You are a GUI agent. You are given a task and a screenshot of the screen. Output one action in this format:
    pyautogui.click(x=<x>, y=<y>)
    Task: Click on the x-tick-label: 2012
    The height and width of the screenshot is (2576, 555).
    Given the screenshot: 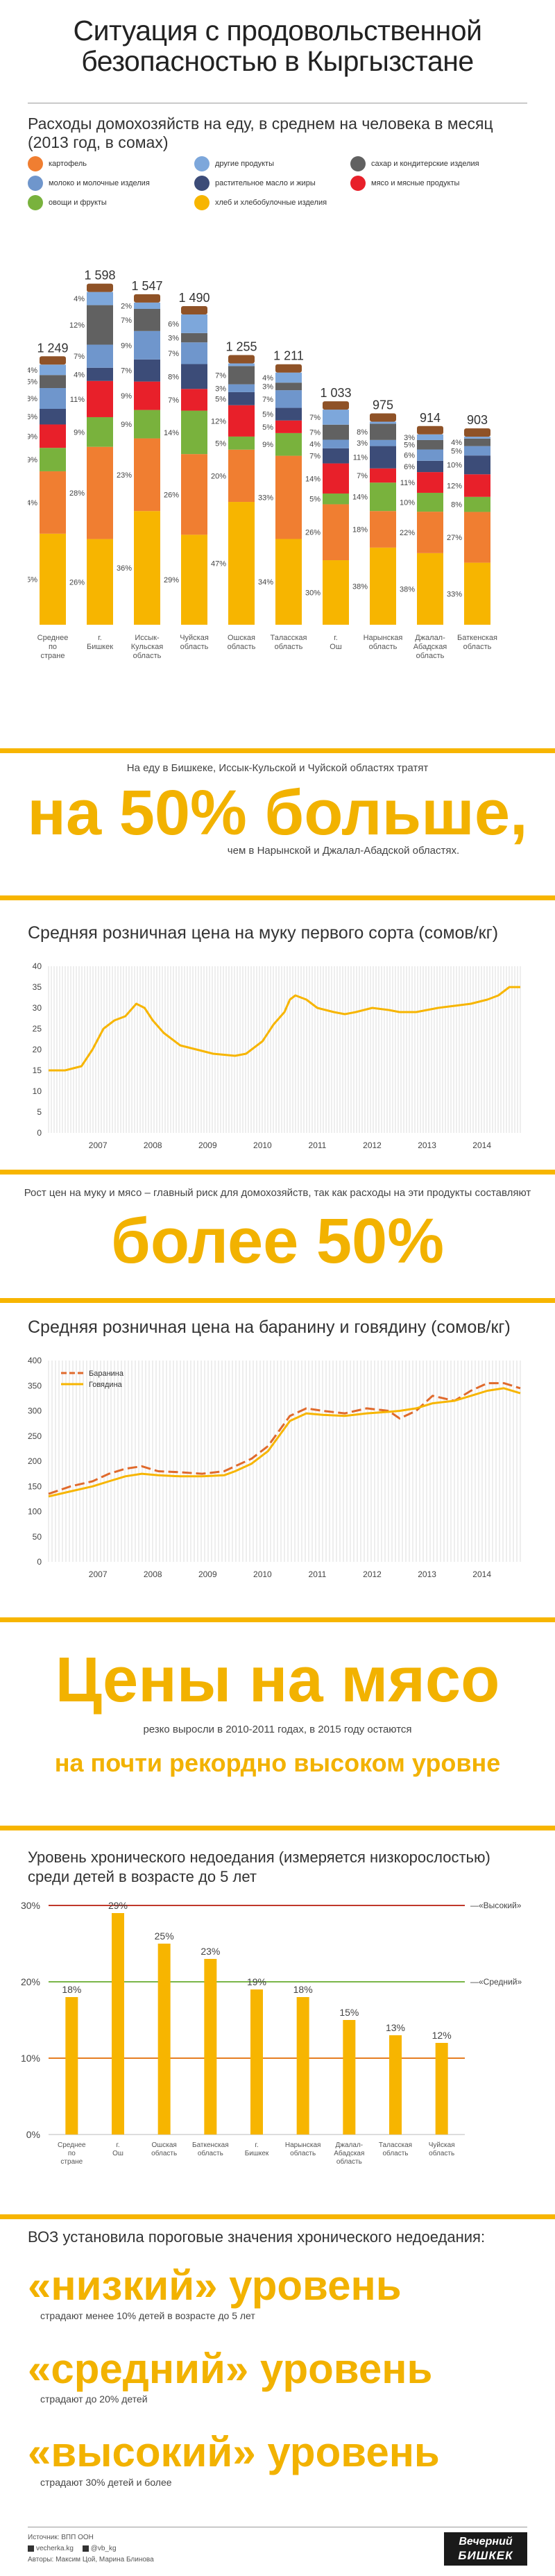 What is the action you would take?
    pyautogui.click(x=372, y=1145)
    